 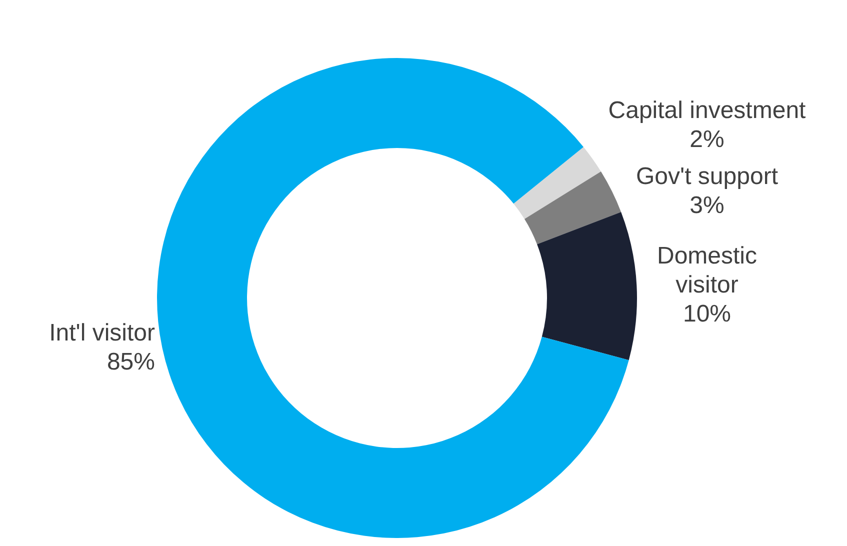 I want to click on slice-label: Capital investment, so click(x=707, y=110).